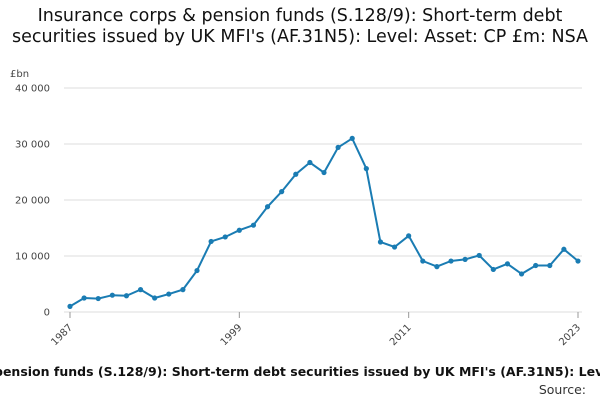  I want to click on y-tick-labels: 0 10 000 20 000 30 000 40 000, so click(32, 201).